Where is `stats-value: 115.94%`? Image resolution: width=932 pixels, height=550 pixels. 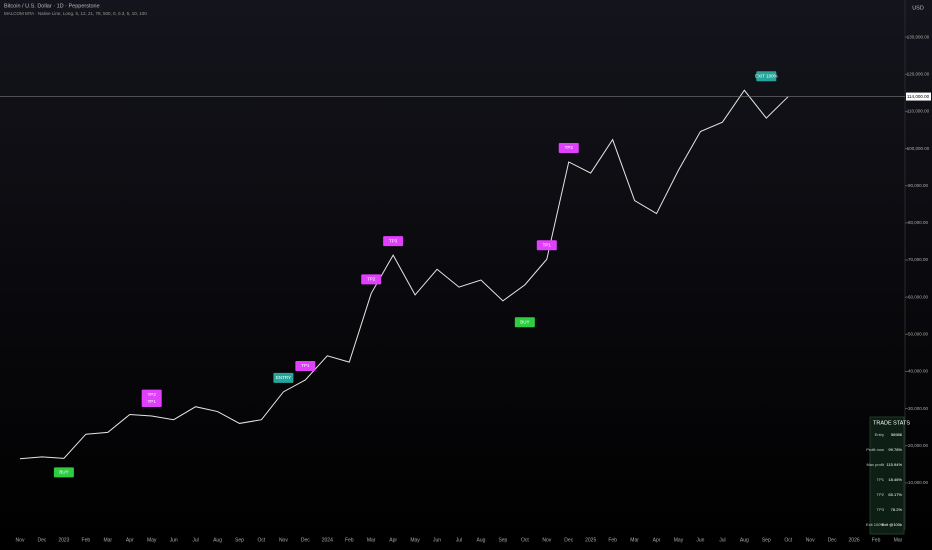
stats-value: 115.94% is located at coordinates (895, 464).